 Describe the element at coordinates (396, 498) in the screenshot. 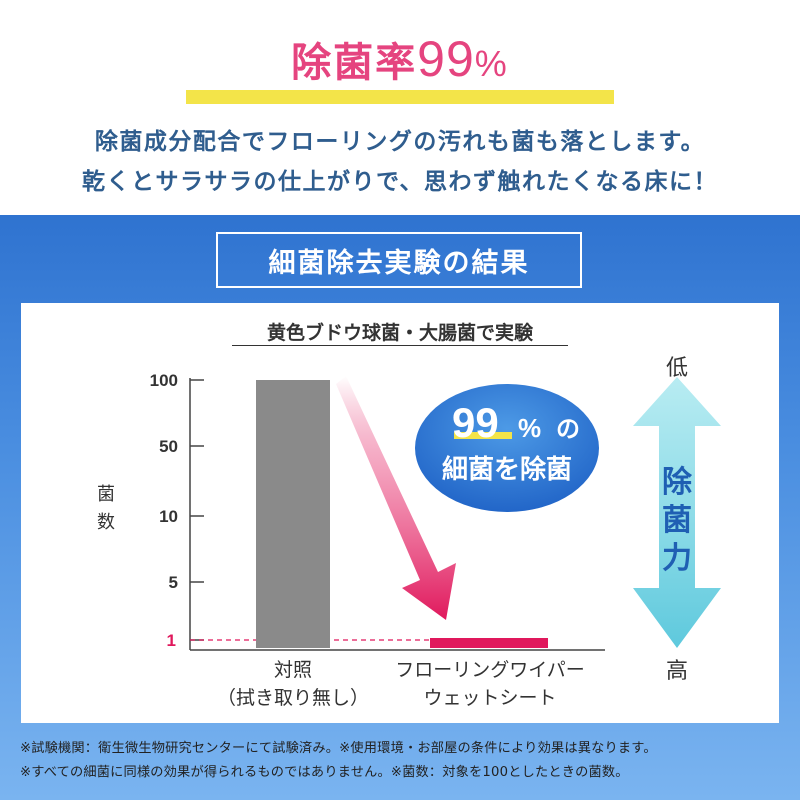

I see `decrease-arrow` at that location.